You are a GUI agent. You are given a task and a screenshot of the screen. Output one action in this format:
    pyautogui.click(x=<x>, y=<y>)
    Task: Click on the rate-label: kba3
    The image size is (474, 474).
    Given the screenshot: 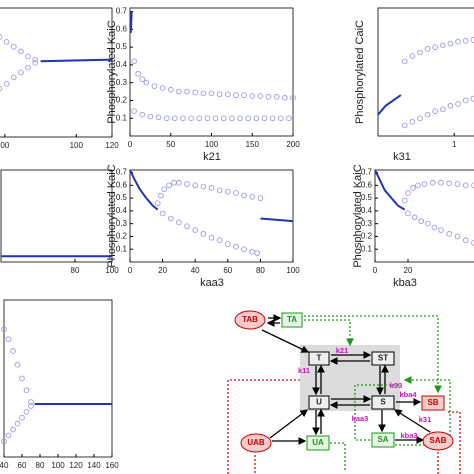 What is the action you would take?
    pyautogui.click(x=408, y=435)
    